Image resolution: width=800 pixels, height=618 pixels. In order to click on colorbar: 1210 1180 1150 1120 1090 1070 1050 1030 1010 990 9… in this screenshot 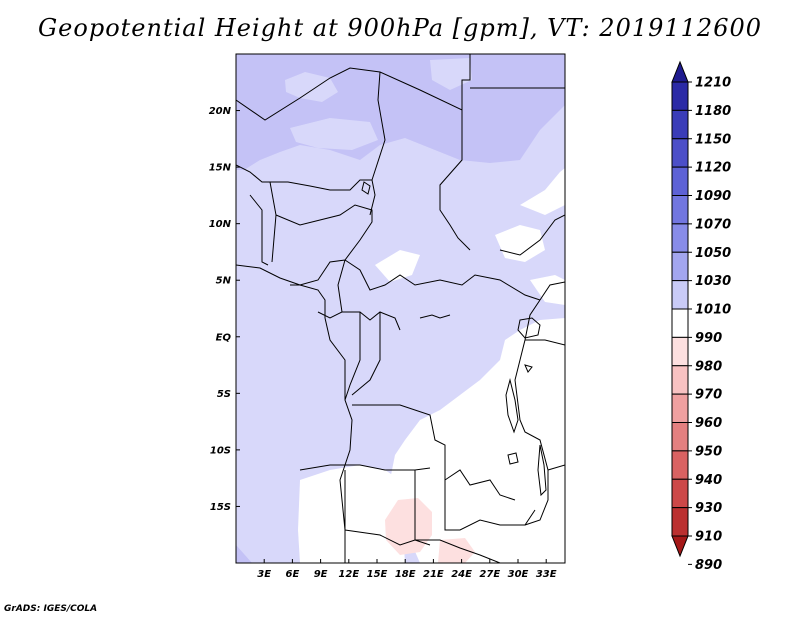, I will do `click(701, 316)`.